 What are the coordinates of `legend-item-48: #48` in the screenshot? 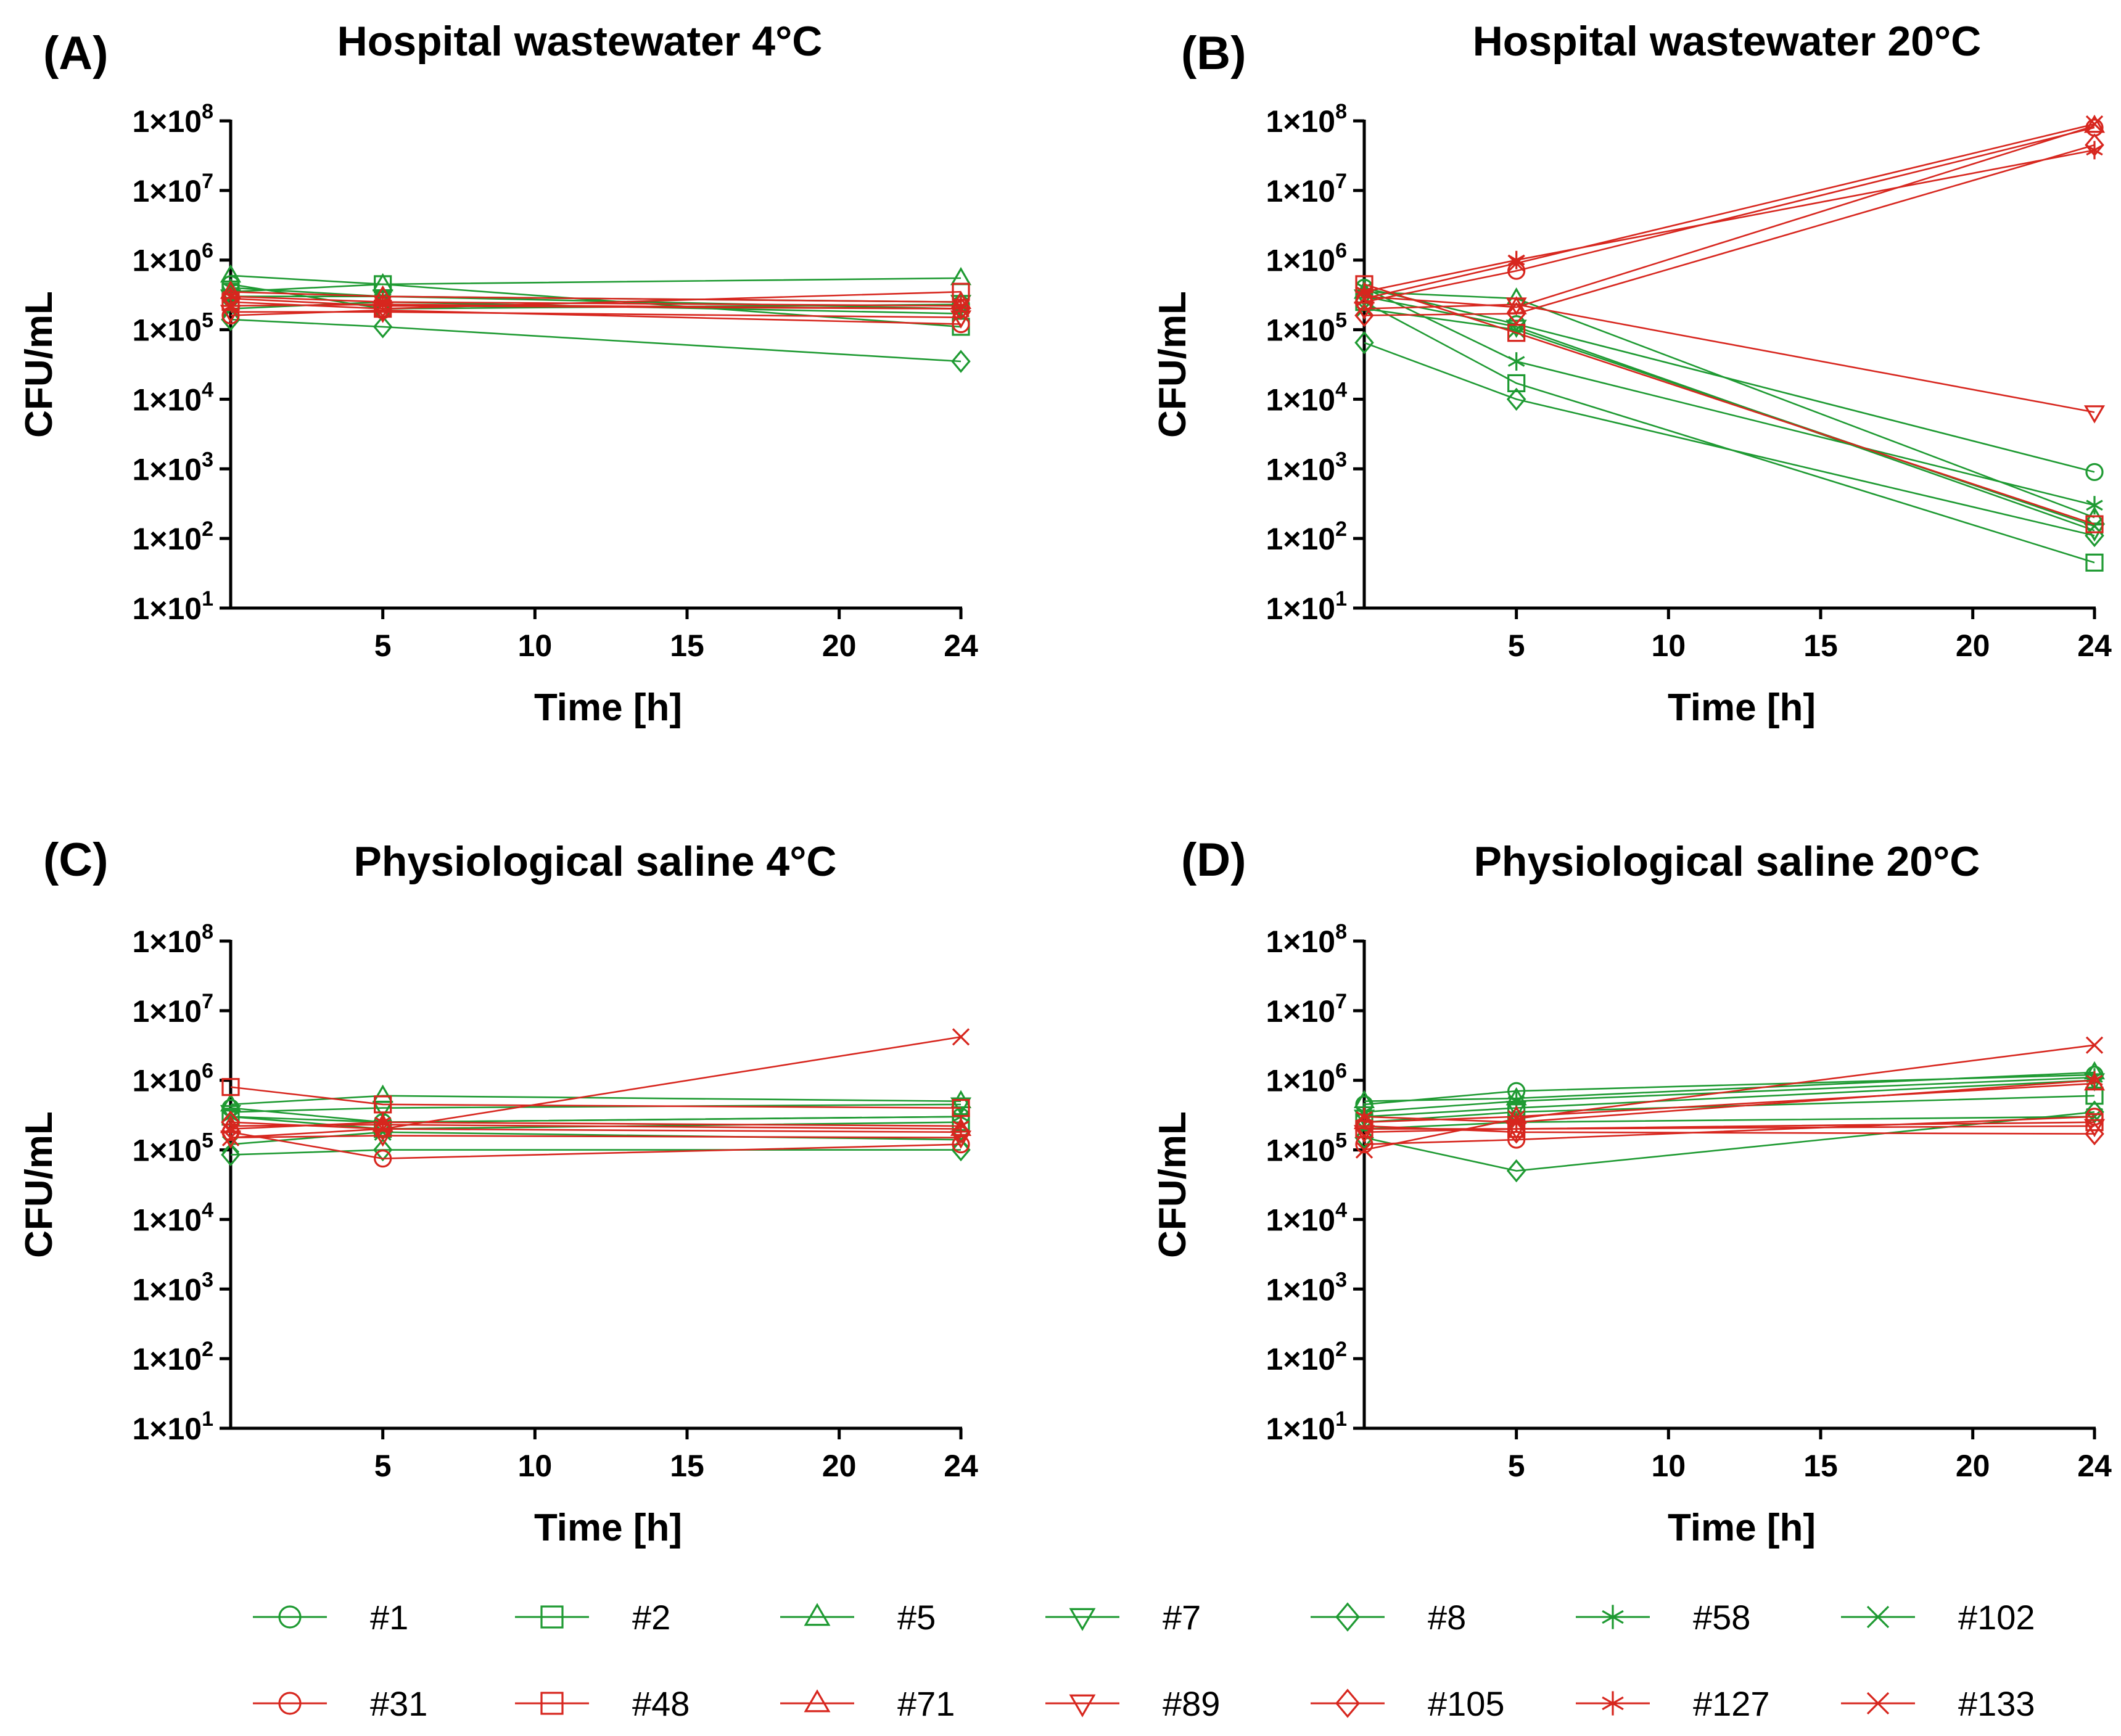 It's located at (602, 1703).